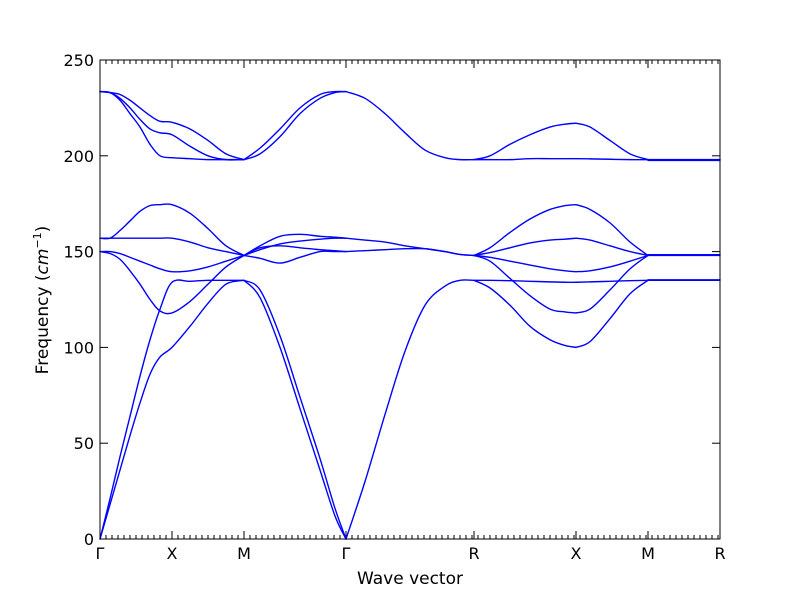  I want to click on x-axis-label: Wave vector, so click(410, 579).